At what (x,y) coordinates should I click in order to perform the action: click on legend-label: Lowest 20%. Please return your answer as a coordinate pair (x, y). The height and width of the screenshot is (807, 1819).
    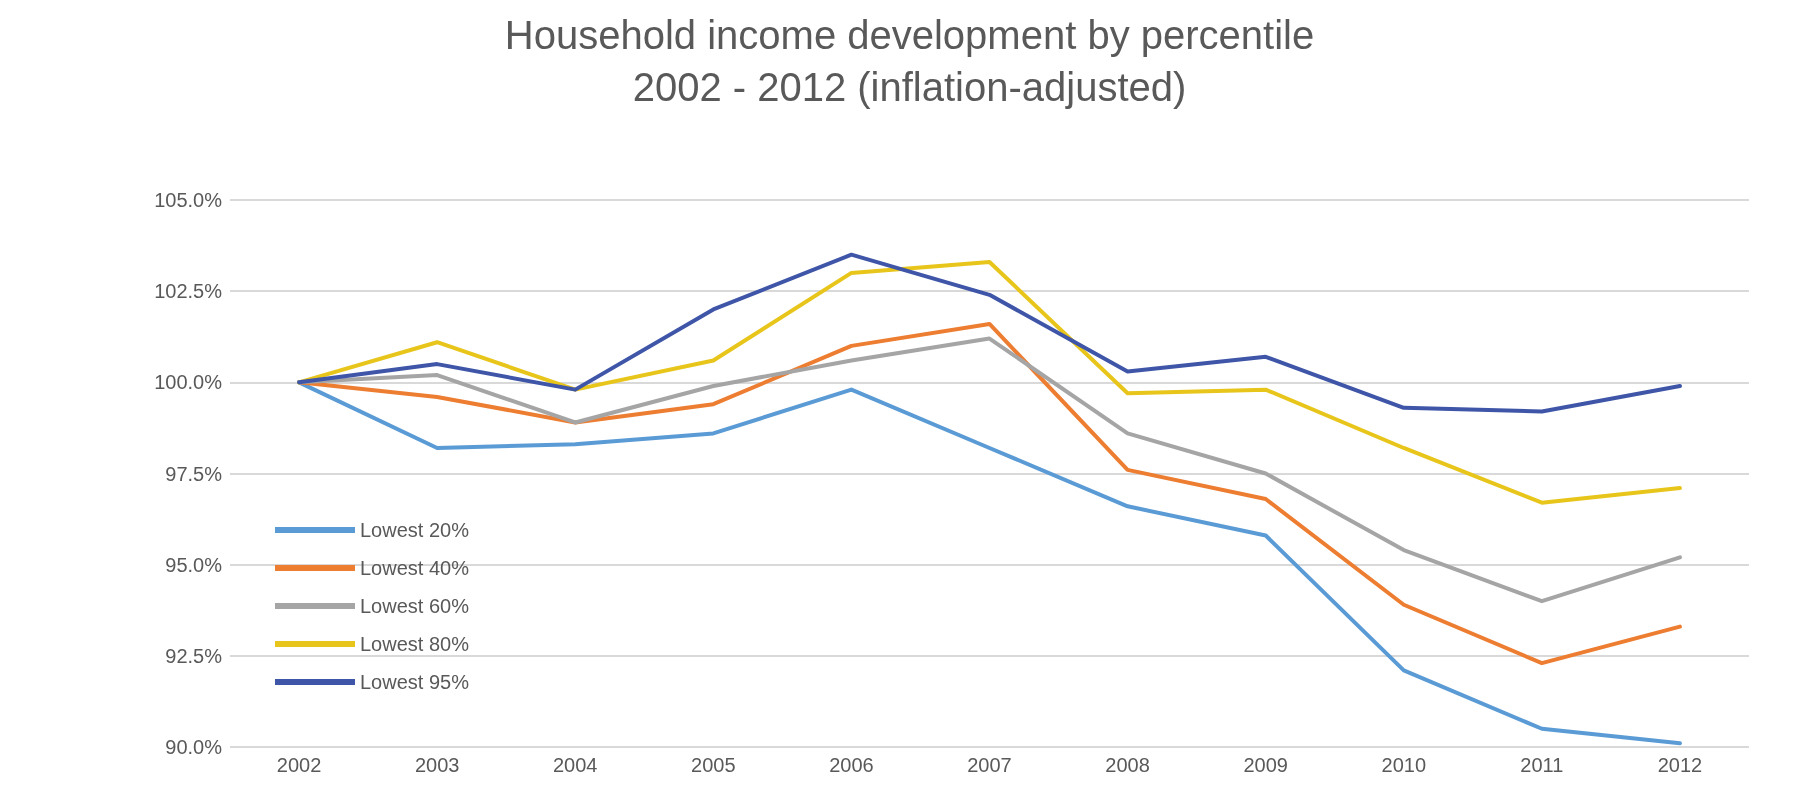
    Looking at the image, I should click on (415, 530).